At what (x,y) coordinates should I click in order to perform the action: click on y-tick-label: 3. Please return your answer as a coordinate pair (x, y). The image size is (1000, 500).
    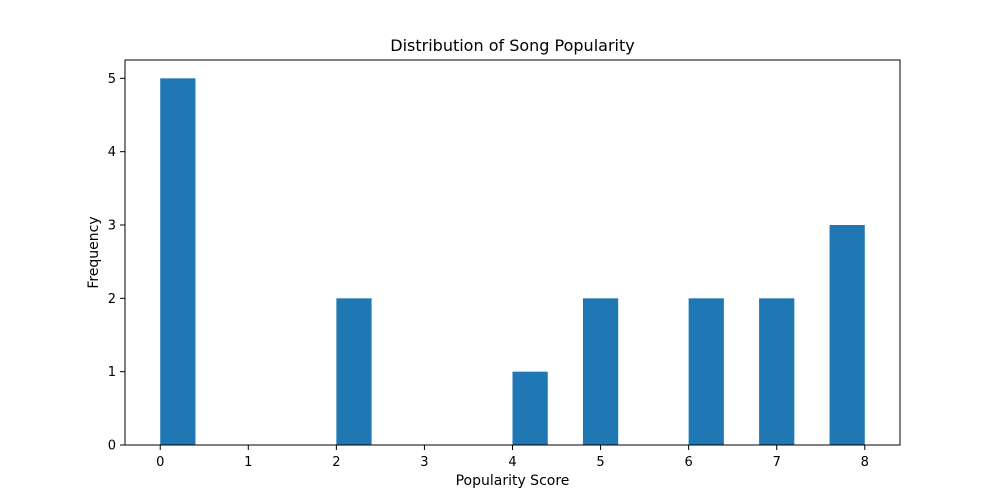
    Looking at the image, I should click on (112, 226).